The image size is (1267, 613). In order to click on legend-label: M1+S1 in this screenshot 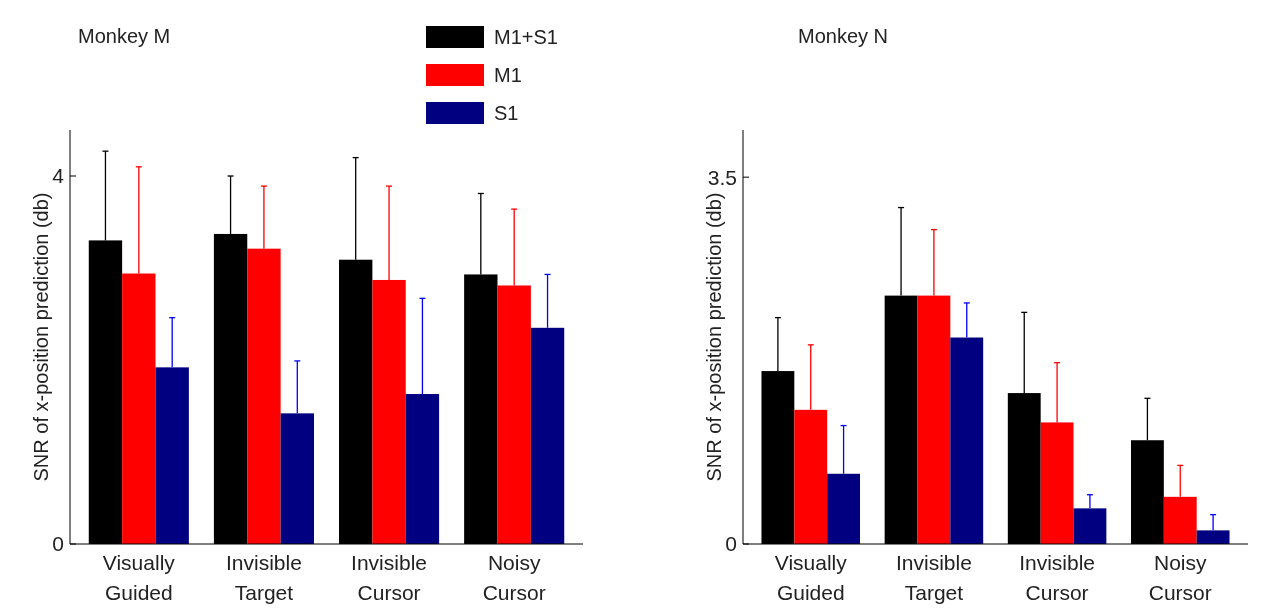, I will do `click(526, 37)`.